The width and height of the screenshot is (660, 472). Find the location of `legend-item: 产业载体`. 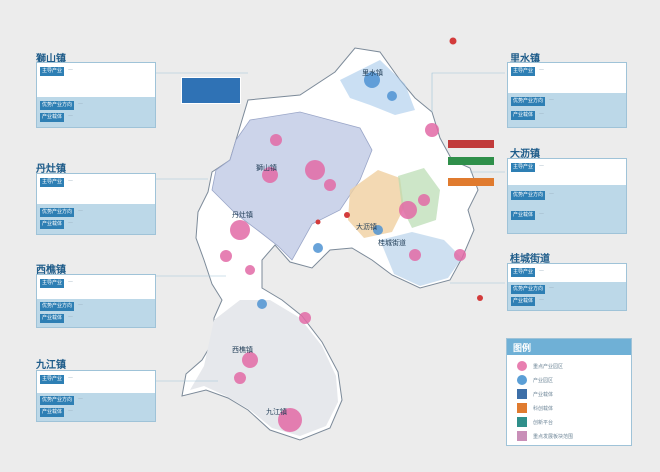

legend-item: 产业载体 is located at coordinates (535, 394).